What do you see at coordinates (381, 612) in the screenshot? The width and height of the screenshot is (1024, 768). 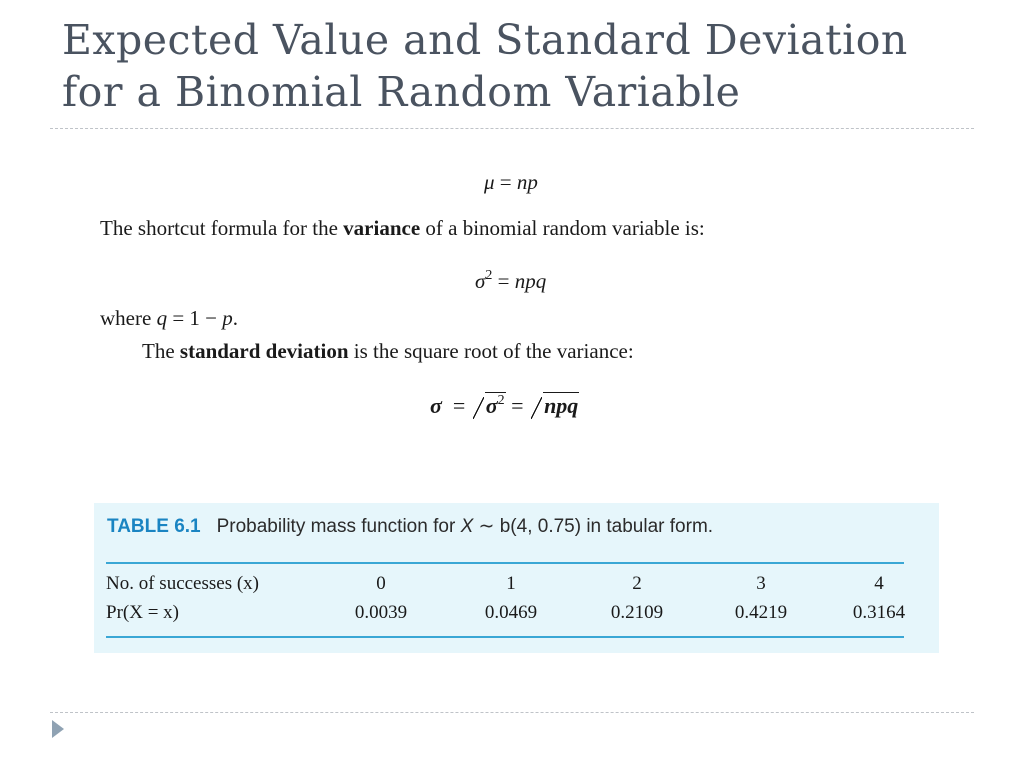 I see `table-cell: 0.0039` at bounding box center [381, 612].